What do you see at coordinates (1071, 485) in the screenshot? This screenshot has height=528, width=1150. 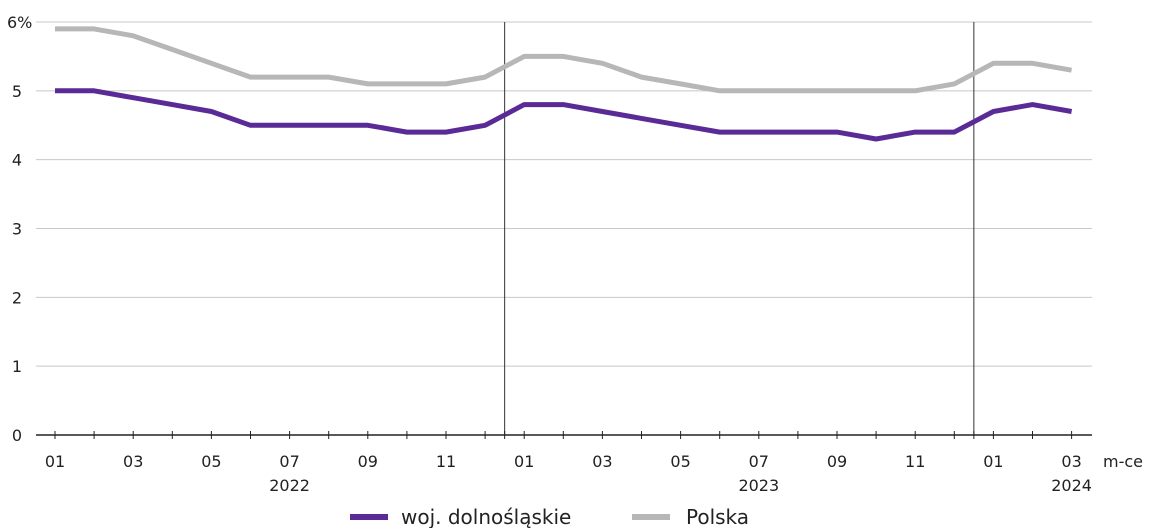 I see `year-label: 2024` at bounding box center [1071, 485].